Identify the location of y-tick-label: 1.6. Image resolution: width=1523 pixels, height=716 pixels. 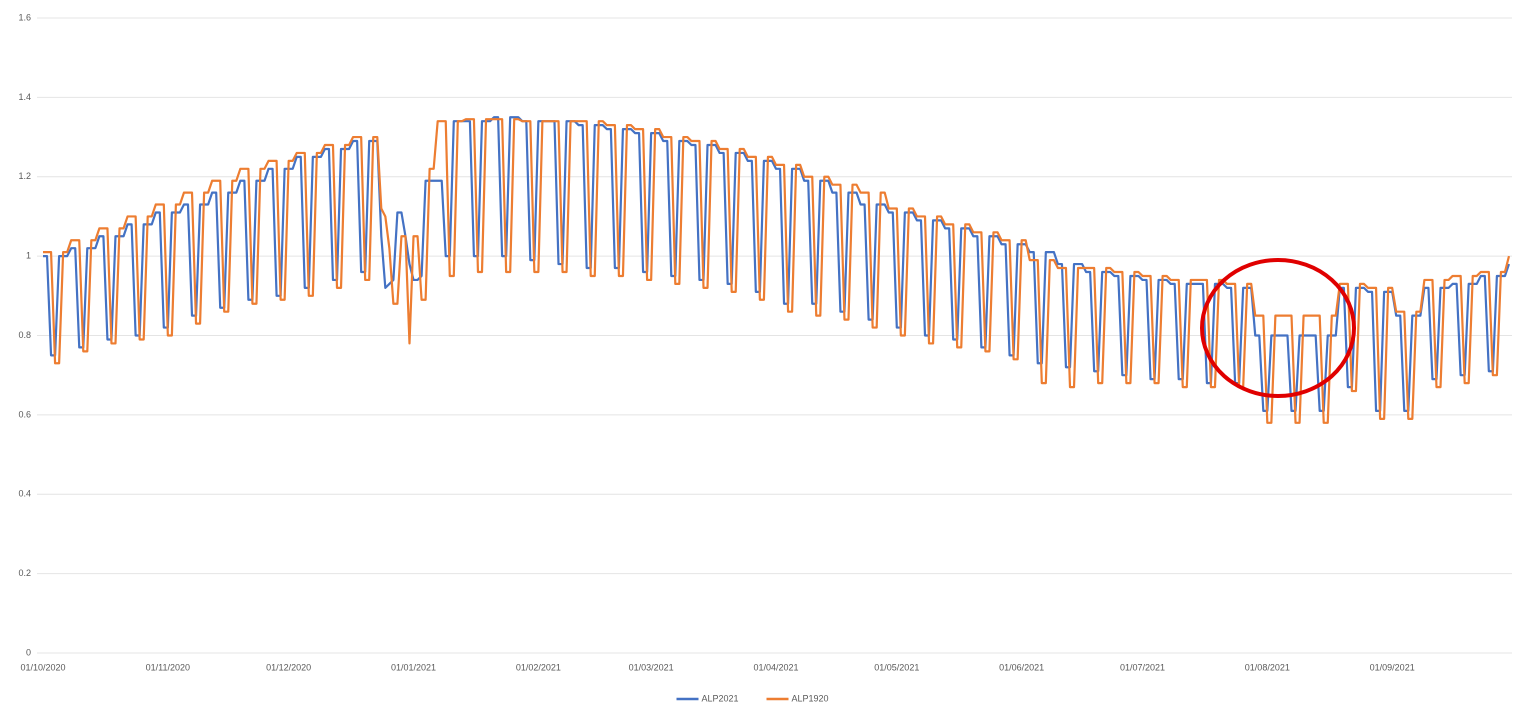
(24, 17).